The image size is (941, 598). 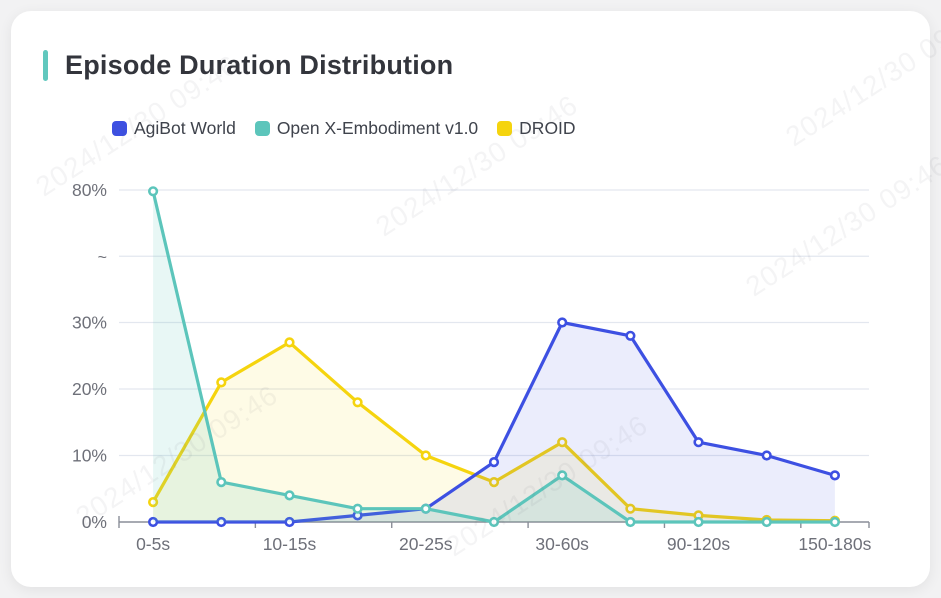 What do you see at coordinates (547, 128) in the screenshot?
I see `legend-label: DROID` at bounding box center [547, 128].